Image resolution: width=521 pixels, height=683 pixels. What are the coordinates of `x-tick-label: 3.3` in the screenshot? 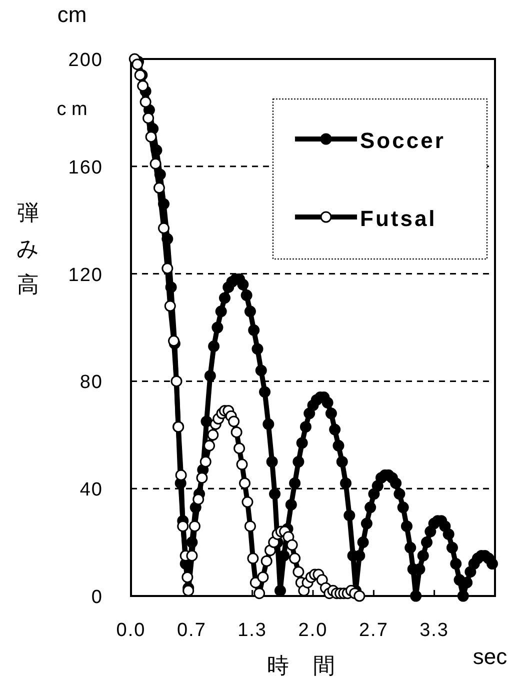 It's located at (435, 630).